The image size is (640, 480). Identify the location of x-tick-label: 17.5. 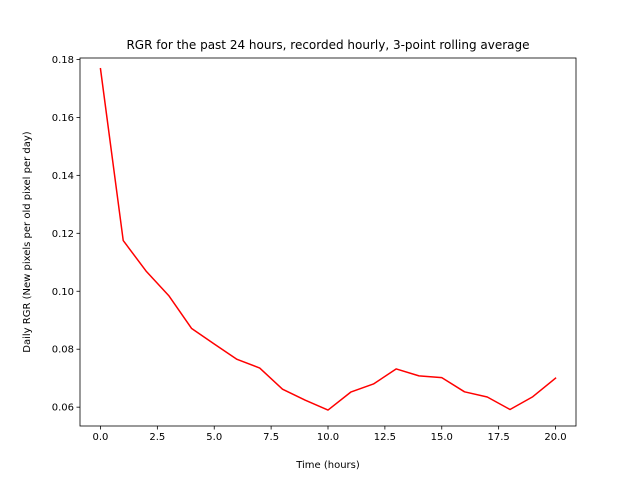
(499, 437).